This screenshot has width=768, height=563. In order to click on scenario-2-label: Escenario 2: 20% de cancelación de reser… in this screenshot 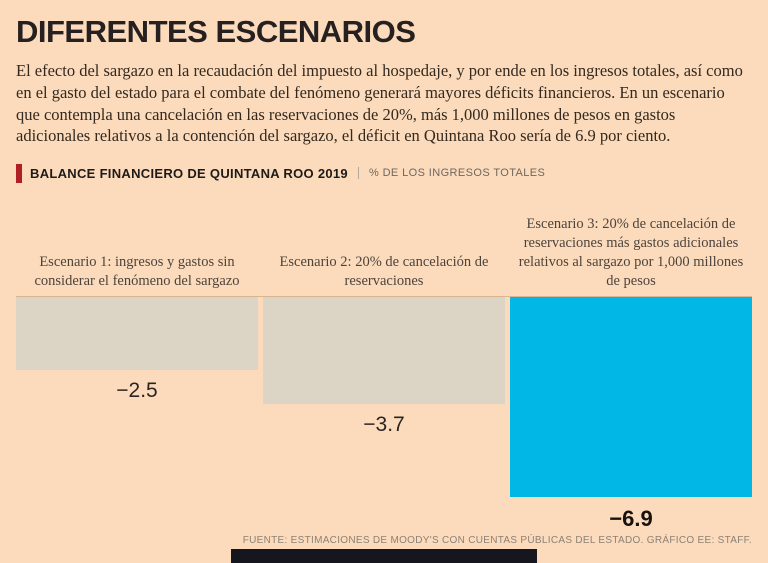, I will do `click(384, 271)`.